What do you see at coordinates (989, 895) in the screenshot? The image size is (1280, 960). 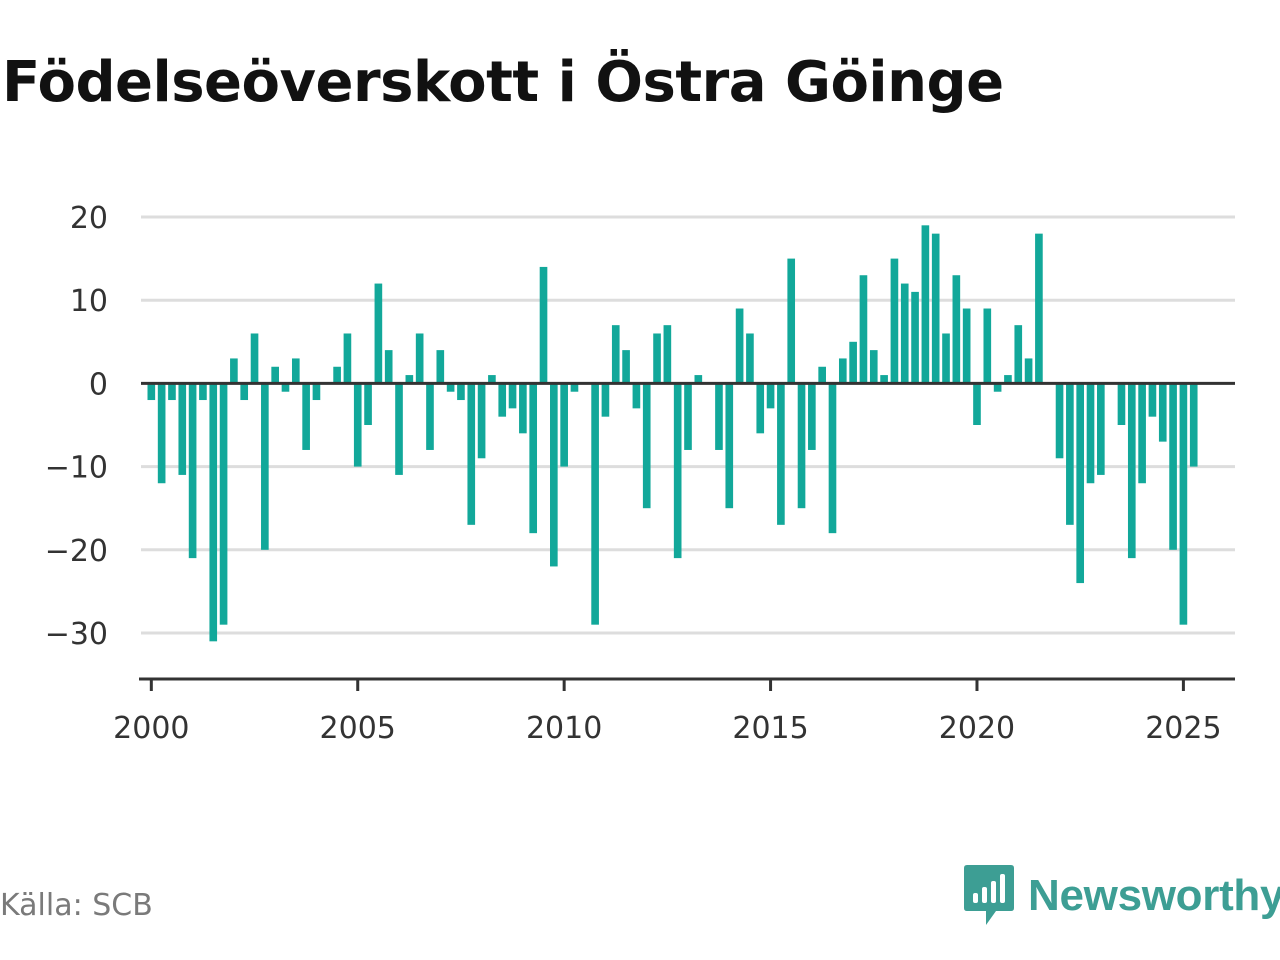 I see `newsworthy-chart-bubble-icon` at bounding box center [989, 895].